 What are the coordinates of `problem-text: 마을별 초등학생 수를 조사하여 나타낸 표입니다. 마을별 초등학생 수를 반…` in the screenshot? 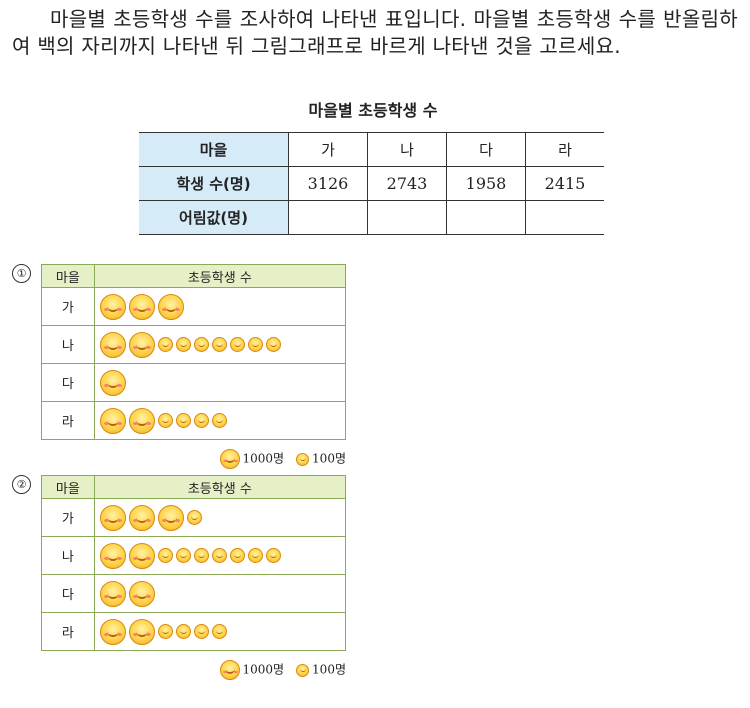 It's located at (375, 32).